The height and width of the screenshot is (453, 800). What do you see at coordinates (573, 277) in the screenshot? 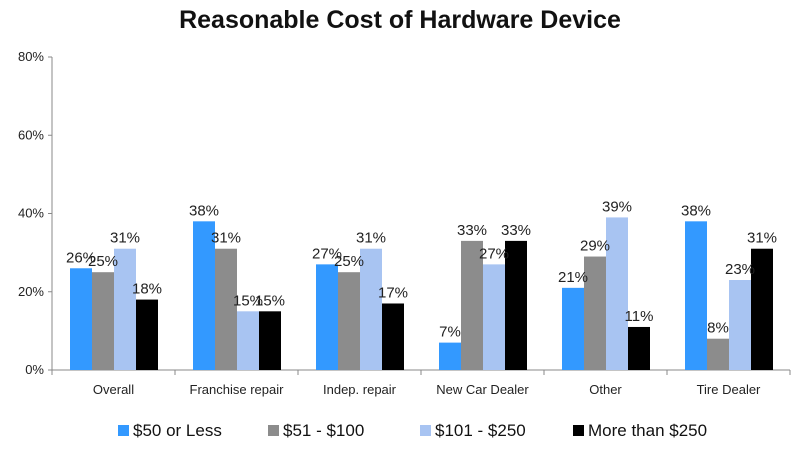
I see `data-label: 21%` at bounding box center [573, 277].